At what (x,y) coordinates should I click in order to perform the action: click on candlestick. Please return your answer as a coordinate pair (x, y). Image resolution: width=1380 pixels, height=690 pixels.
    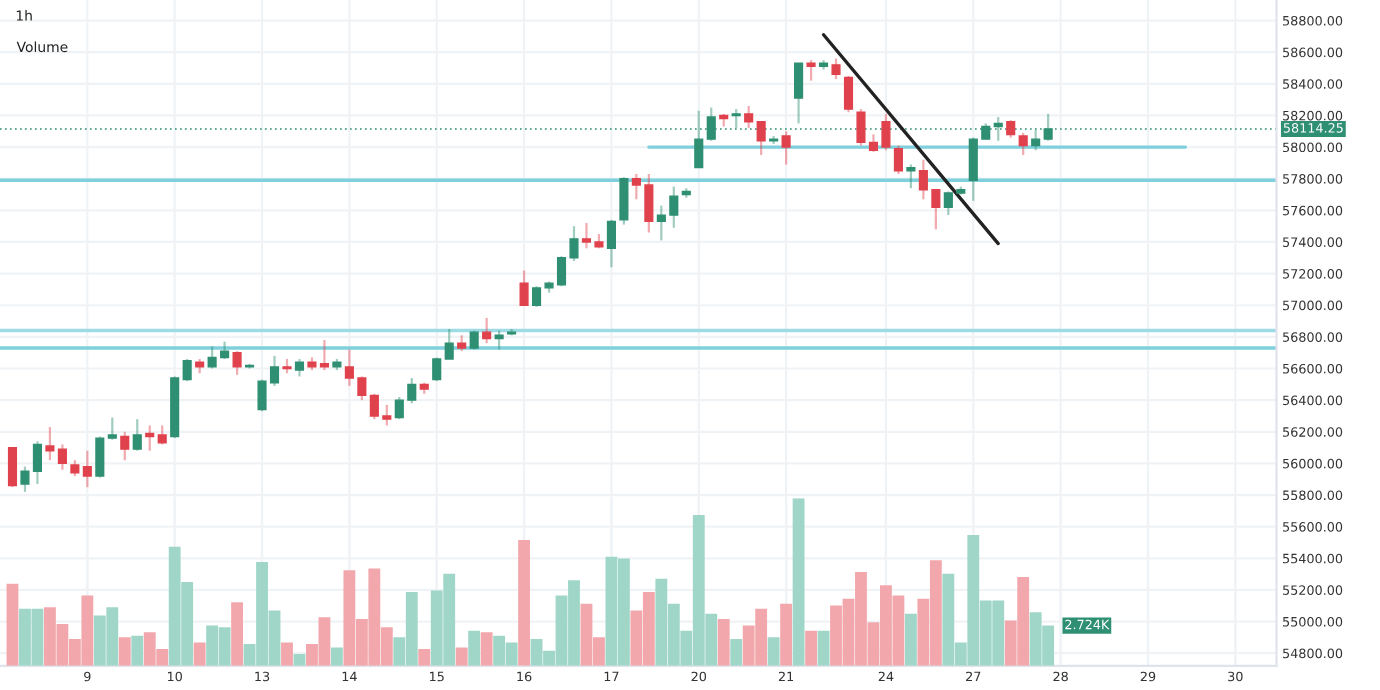
    Looking at the image, I should click on (12, 467).